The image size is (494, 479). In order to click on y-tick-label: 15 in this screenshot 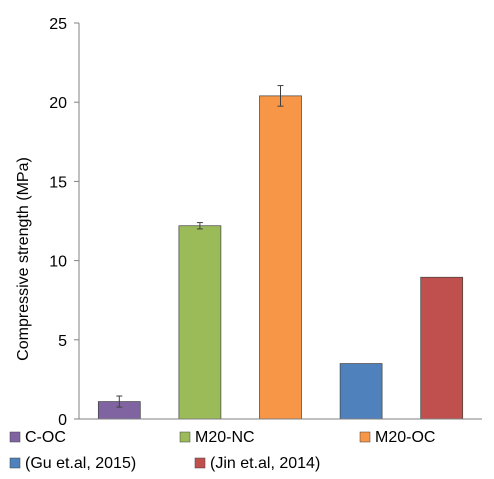, I will do `click(58, 182)`.